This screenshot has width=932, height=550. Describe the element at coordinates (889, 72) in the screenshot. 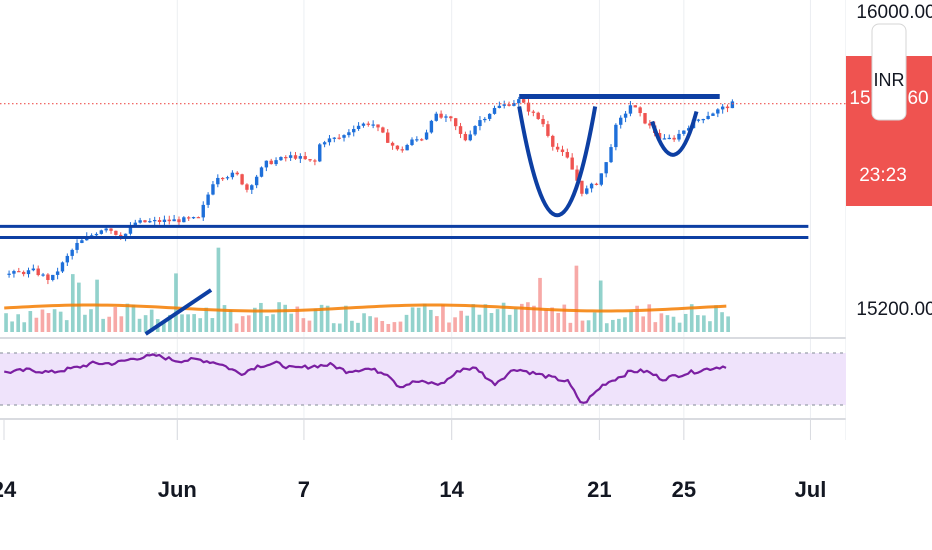

I see `currency-badge: INR` at that location.